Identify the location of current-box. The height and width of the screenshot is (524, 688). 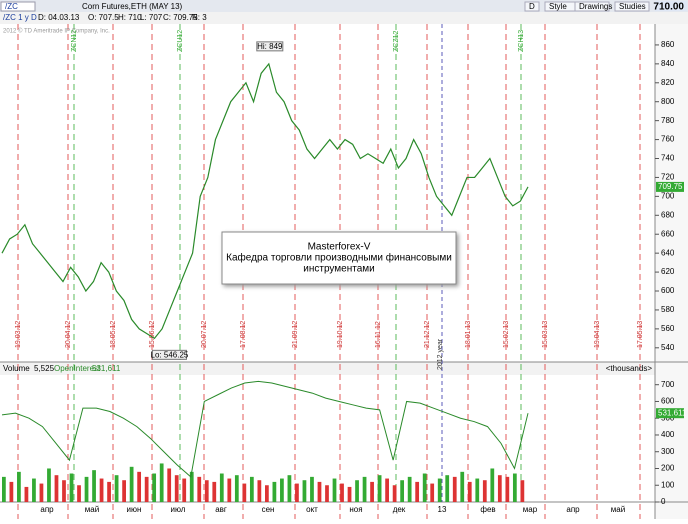
(670, 186).